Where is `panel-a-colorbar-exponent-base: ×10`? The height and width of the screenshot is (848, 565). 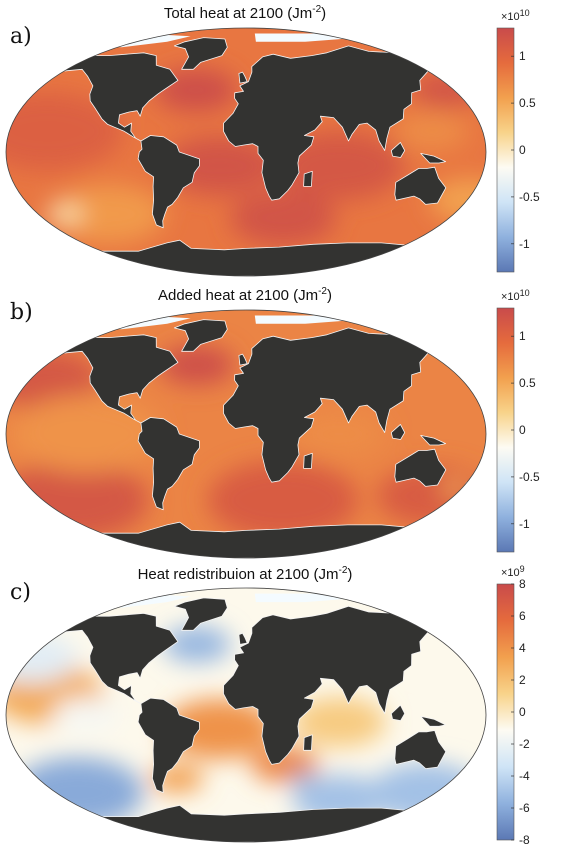
panel-a-colorbar-exponent-base: ×10 is located at coordinates (510, 17).